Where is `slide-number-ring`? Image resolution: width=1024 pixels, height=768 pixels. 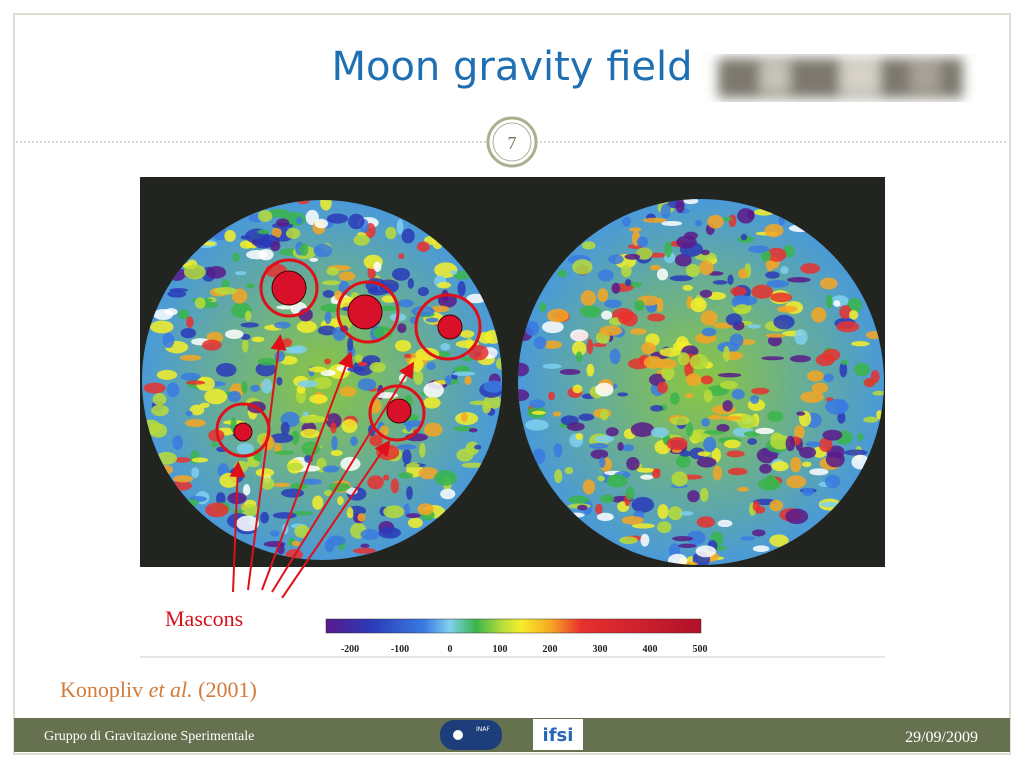
slide-number-ring is located at coordinates (512, 142).